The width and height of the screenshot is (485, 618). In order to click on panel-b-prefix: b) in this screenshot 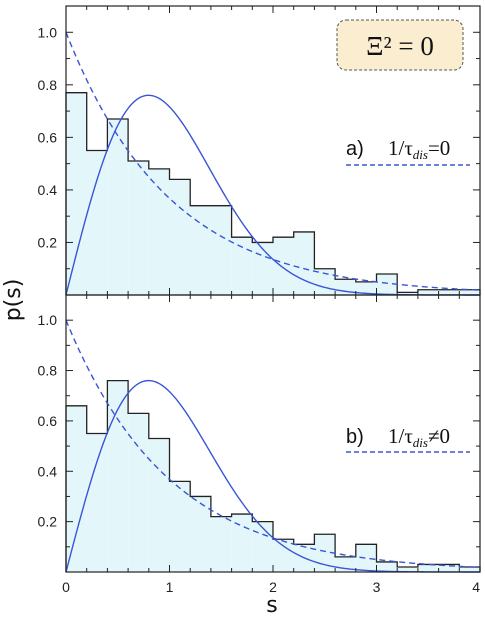, I will do `click(355, 437)`.